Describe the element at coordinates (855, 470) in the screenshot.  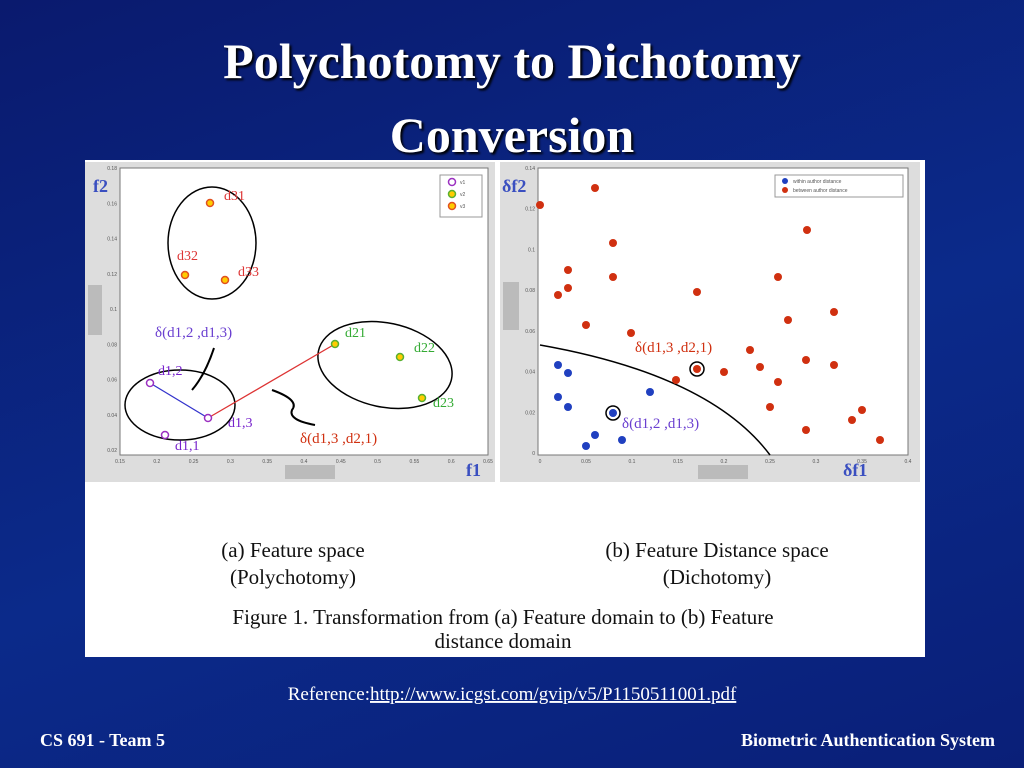
I see `x-axis-label: δf1` at that location.